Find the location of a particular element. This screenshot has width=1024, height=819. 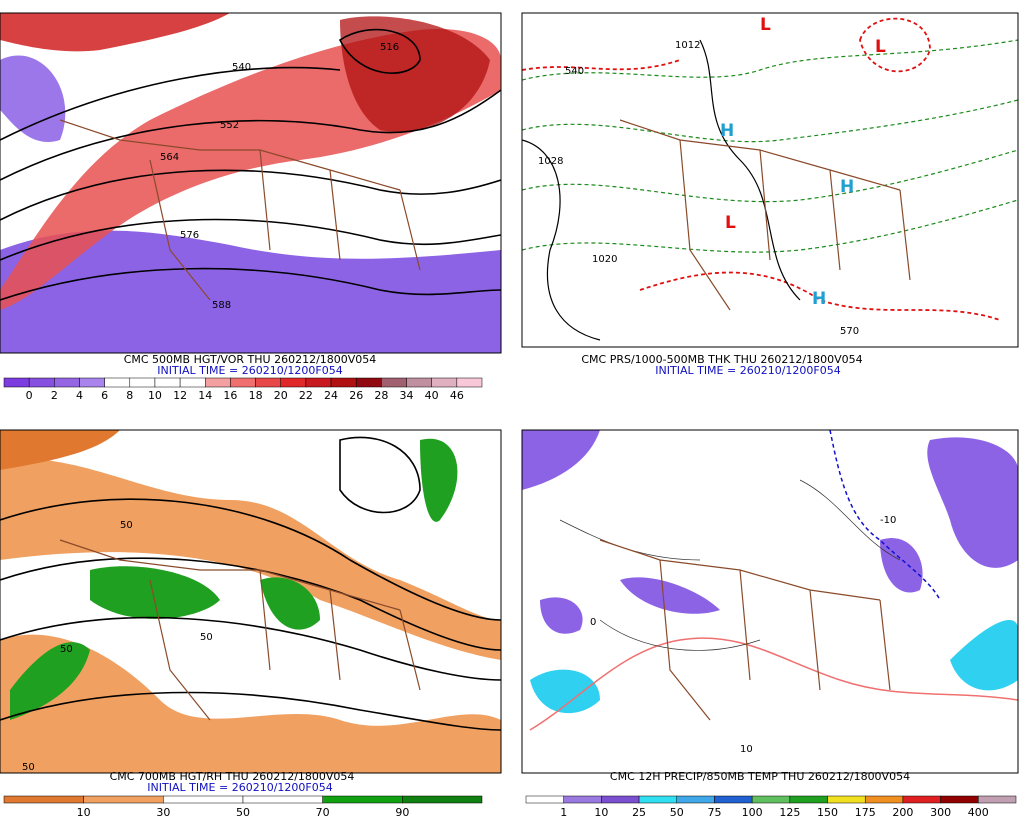

precip-fill is located at coordinates (984, 655).